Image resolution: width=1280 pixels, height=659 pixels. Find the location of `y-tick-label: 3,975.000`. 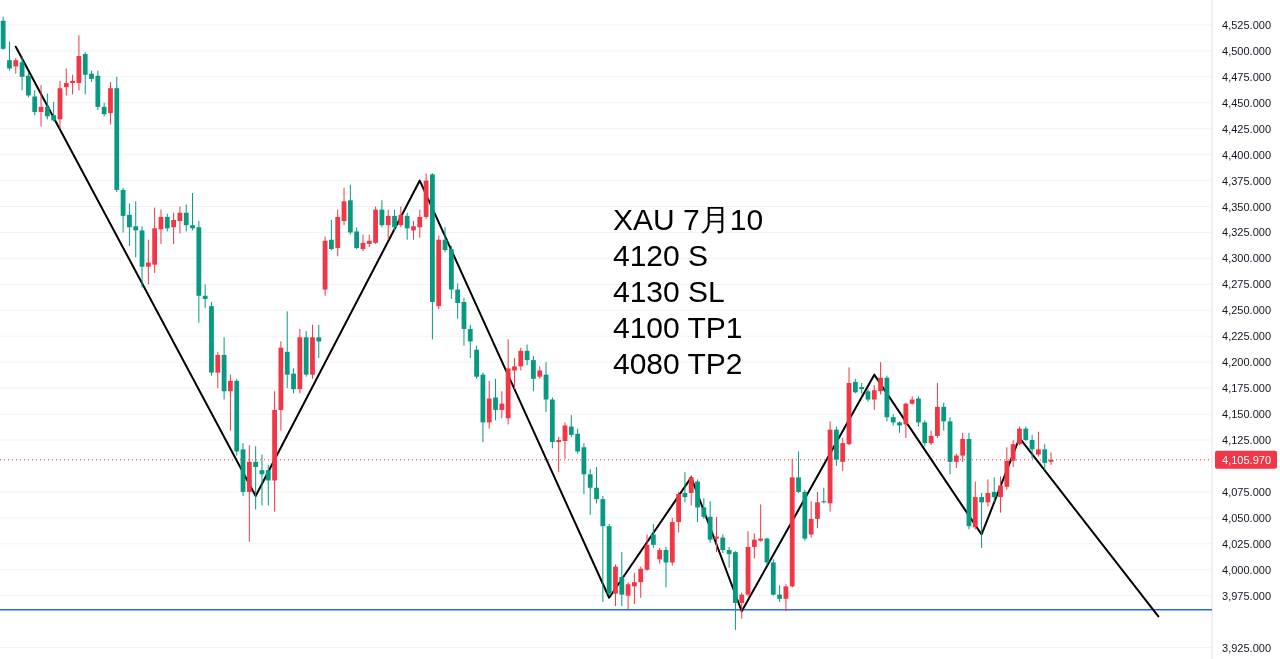

y-tick-label: 3,975.000 is located at coordinates (1246, 595).